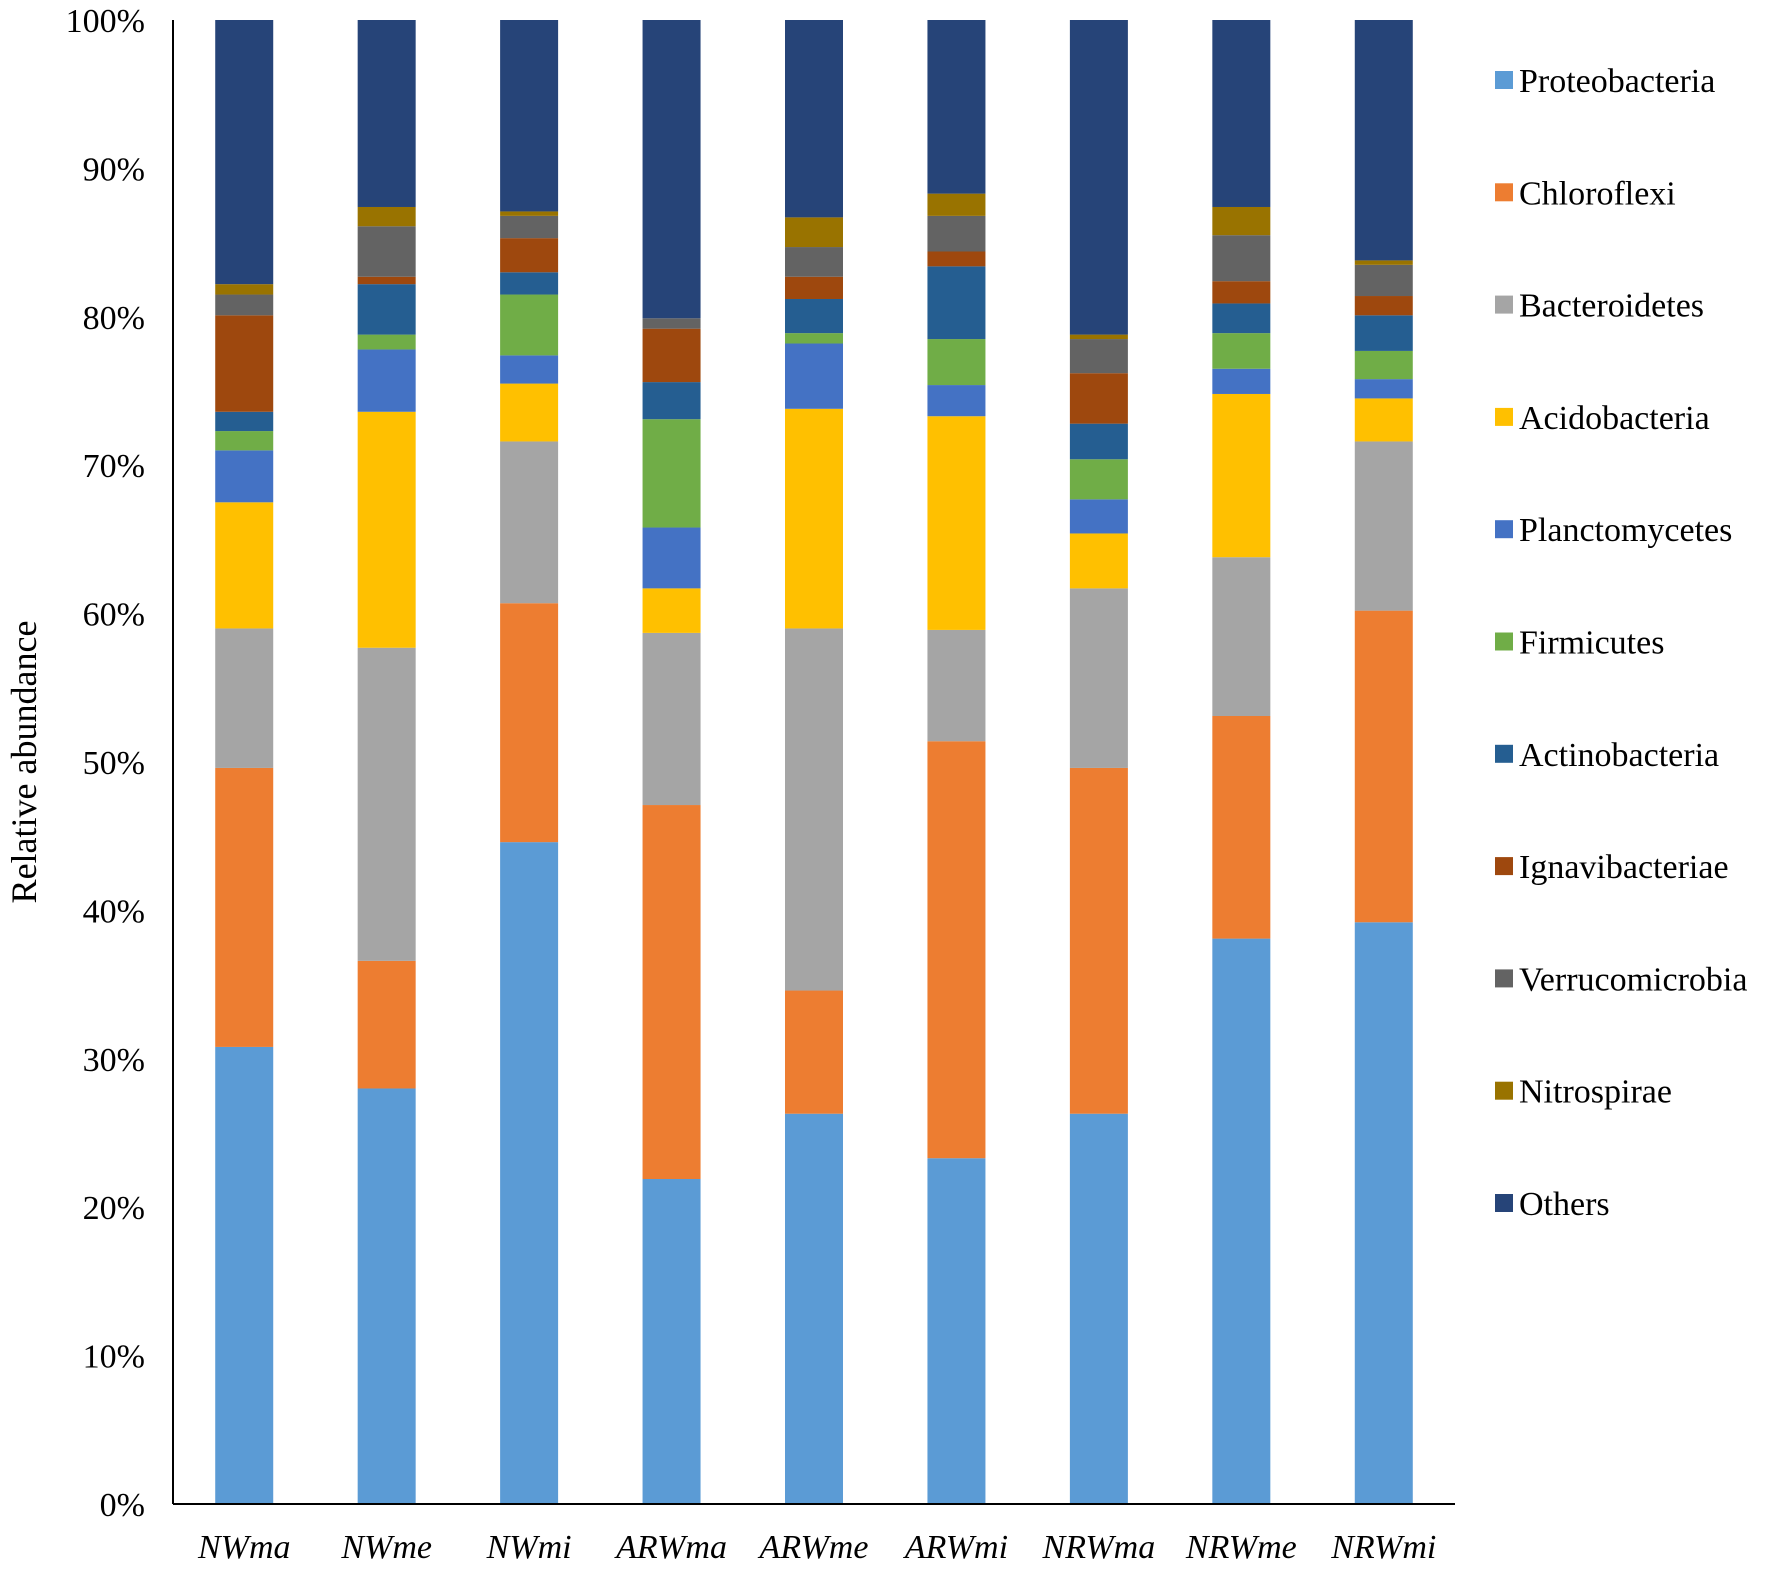 This screenshot has width=1775, height=1571. Describe the element at coordinates (814, 232) in the screenshot. I see `bar-segment-ARWme-nitrospirae` at that location.